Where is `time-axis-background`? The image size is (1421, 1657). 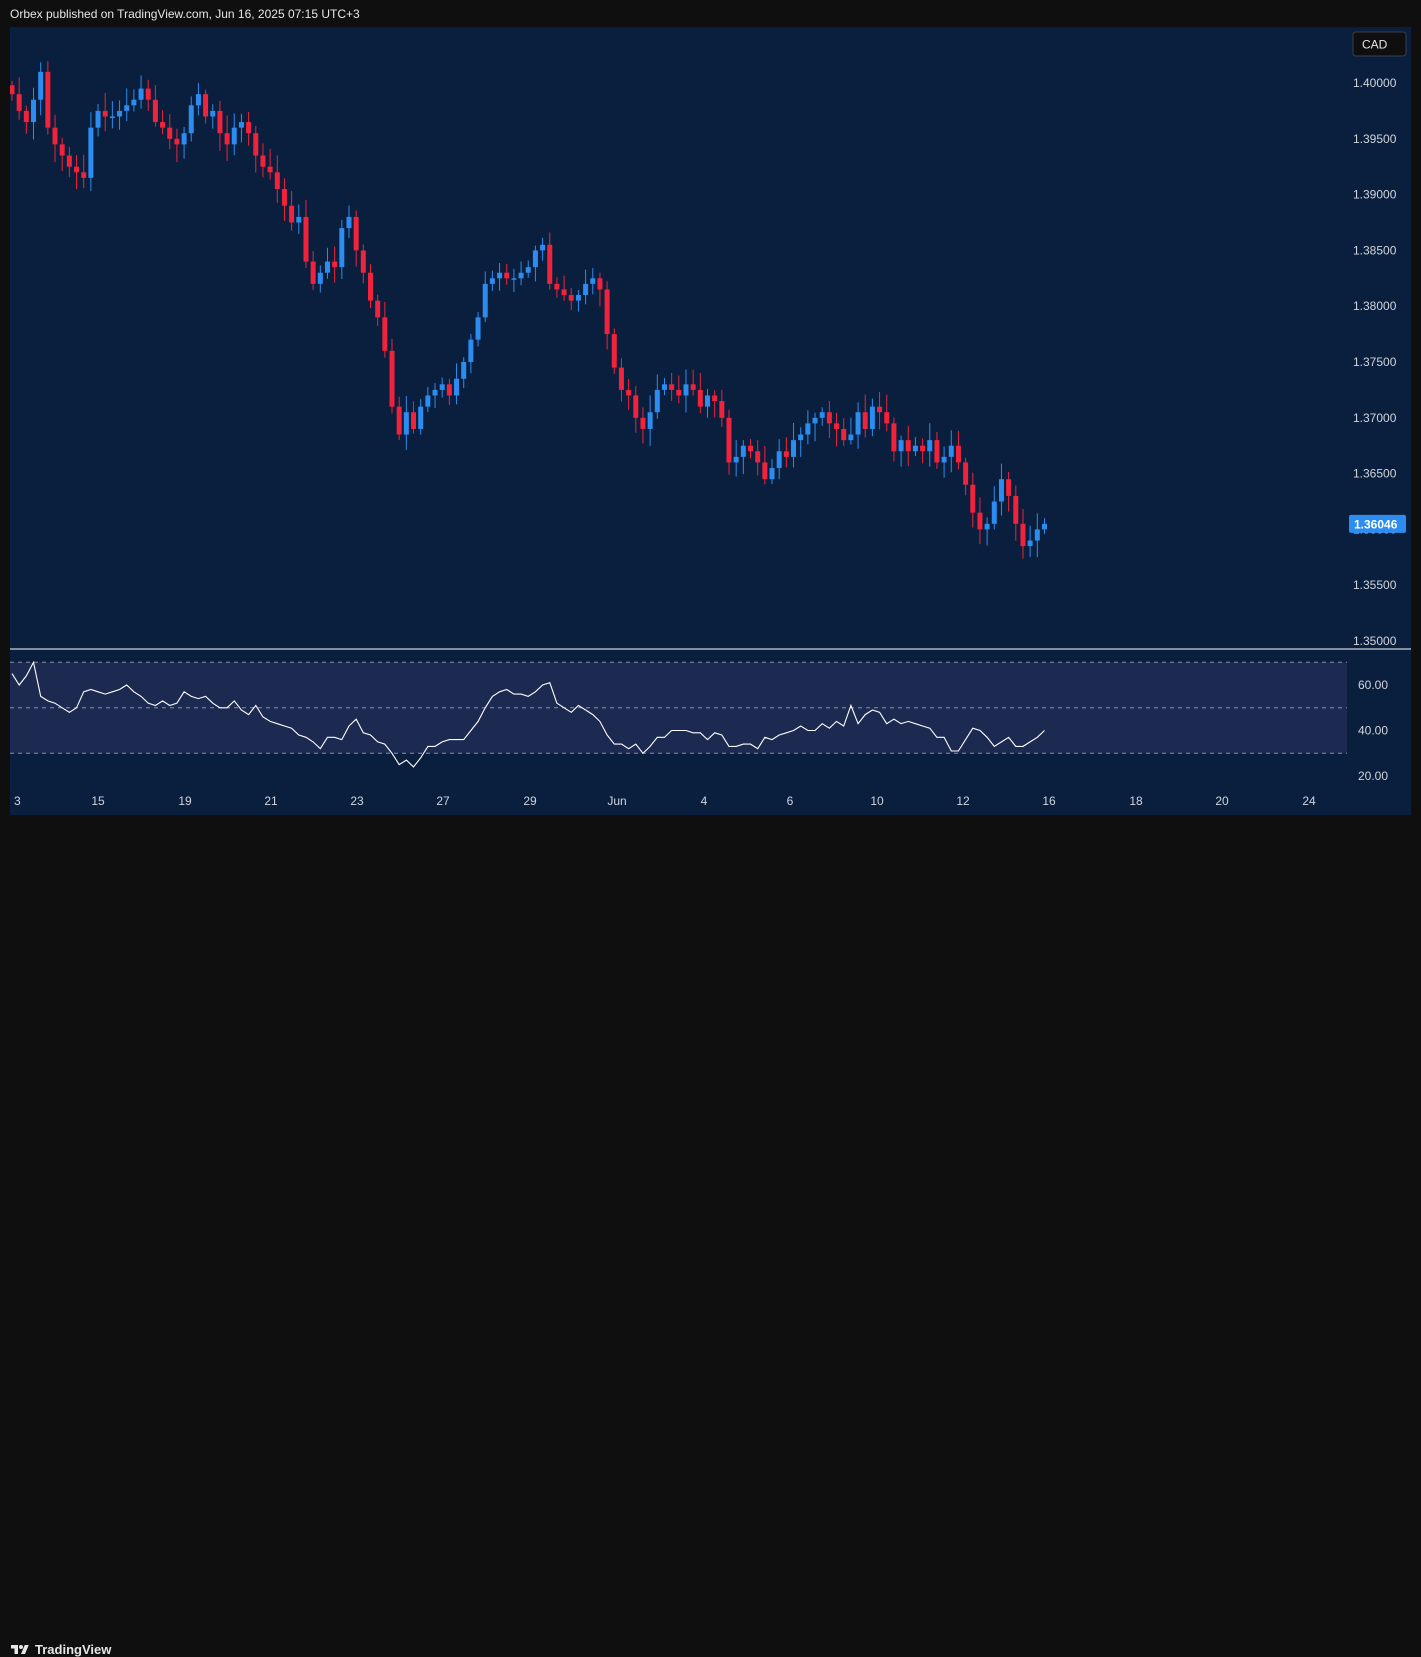
time-axis-background is located at coordinates (710, 802).